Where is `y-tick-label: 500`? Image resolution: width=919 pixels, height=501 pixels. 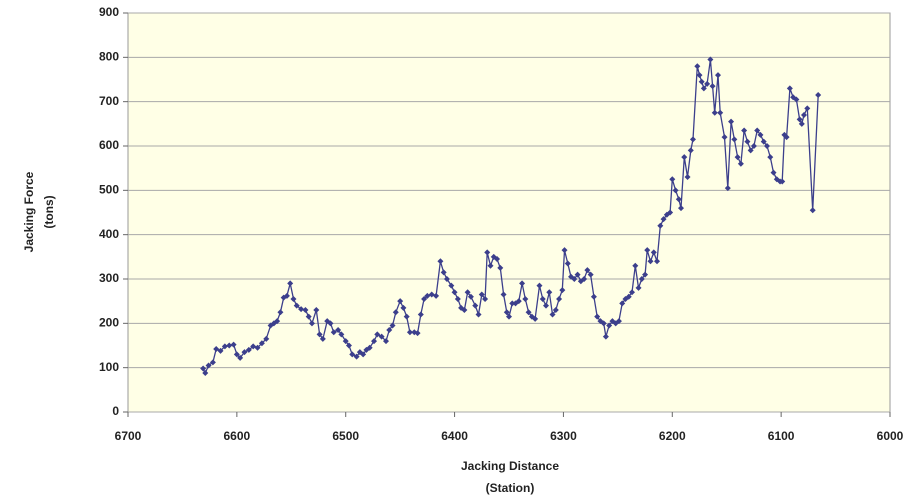 y-tick-label: 500 is located at coordinates (109, 190).